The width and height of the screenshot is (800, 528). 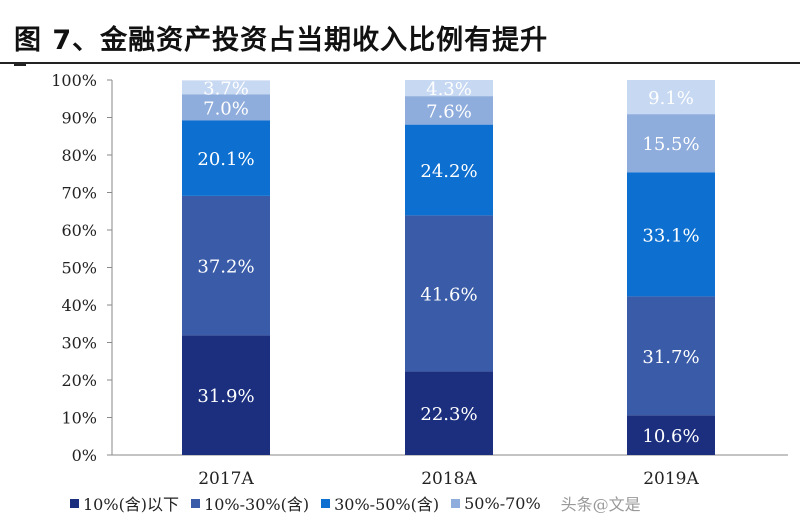 I want to click on watermark-text: 头条@文是, so click(x=600, y=504).